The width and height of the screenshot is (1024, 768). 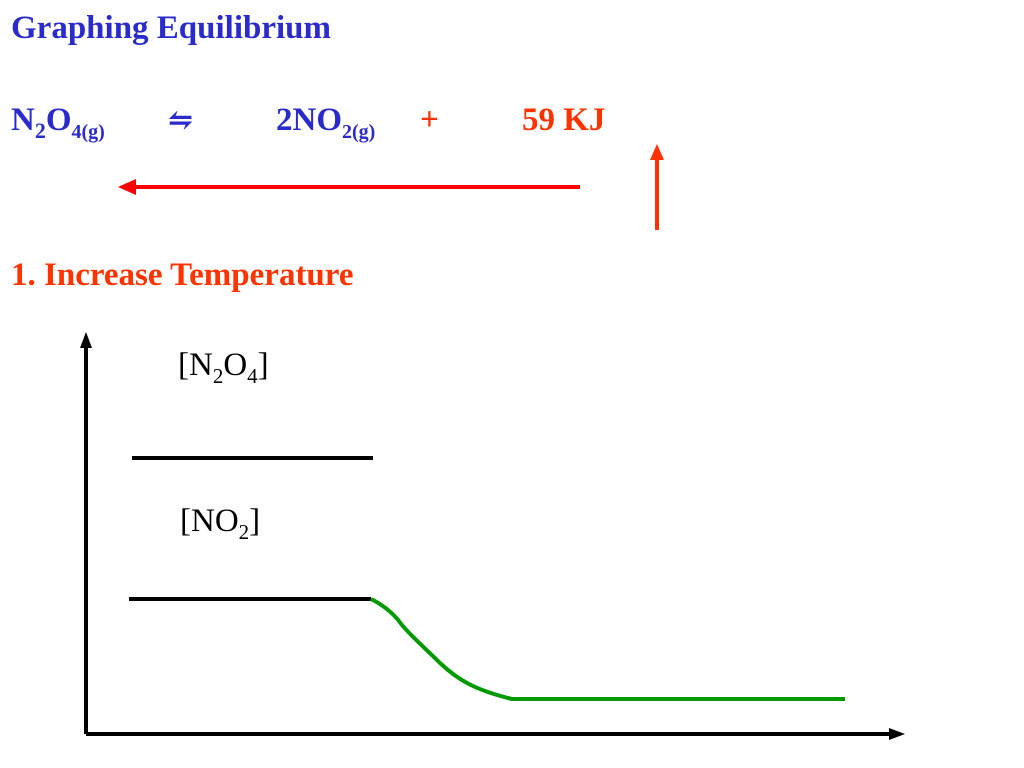 I want to click on label-no2-open: [NO, so click(x=209, y=521).